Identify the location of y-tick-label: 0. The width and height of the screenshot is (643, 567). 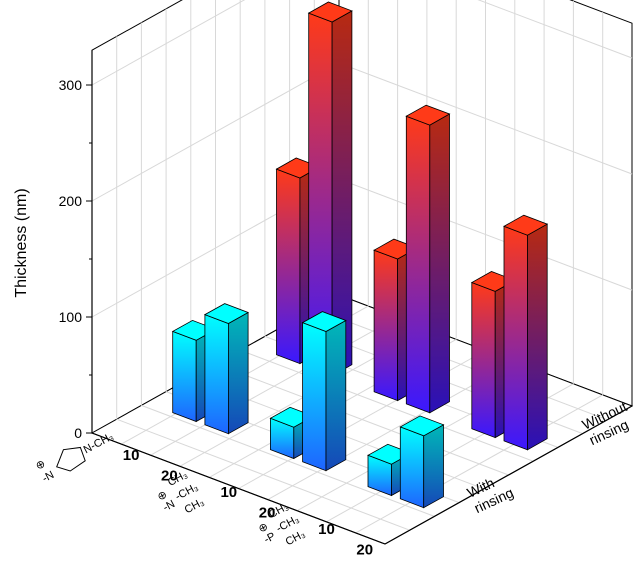
(78, 433).